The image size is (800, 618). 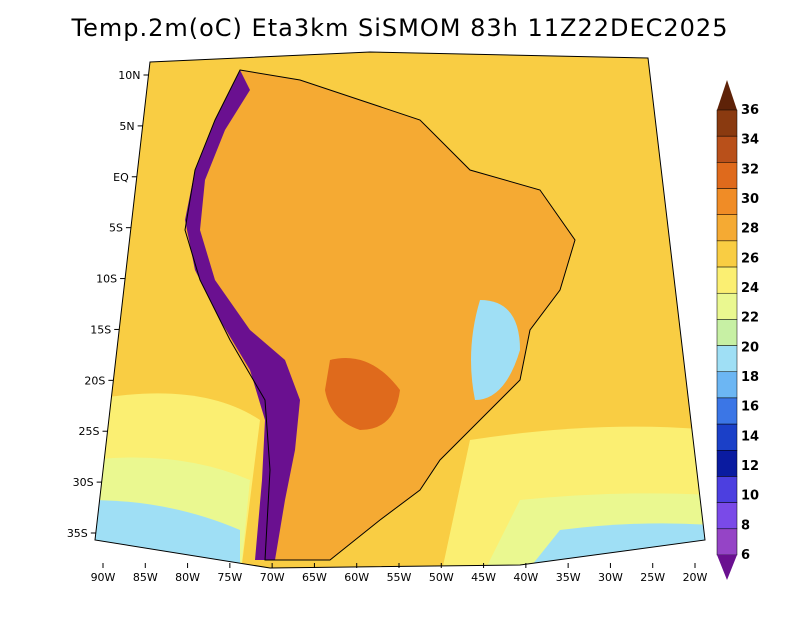 I want to click on lon-label: 75W, so click(x=229, y=577).